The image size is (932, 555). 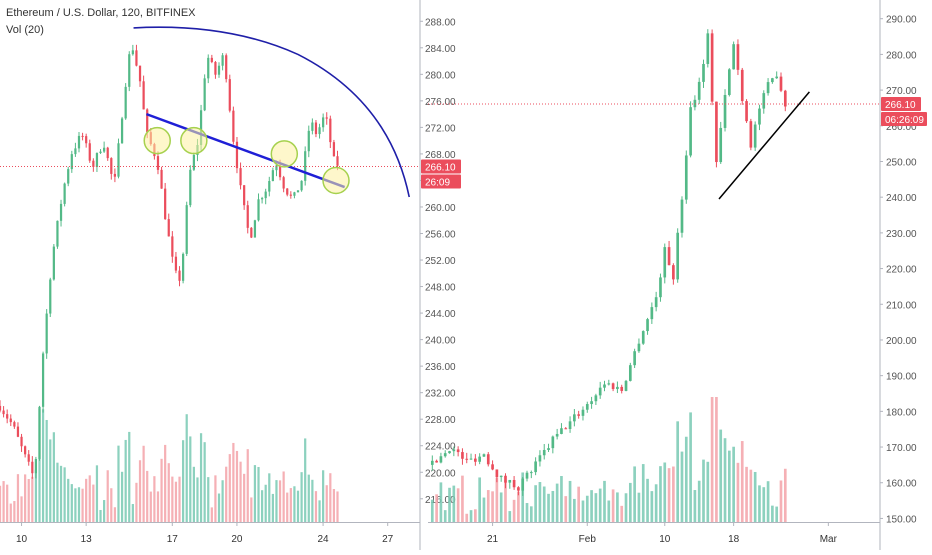 What do you see at coordinates (440, 261) in the screenshot?
I see `y-tick-label: 252.00` at bounding box center [440, 261].